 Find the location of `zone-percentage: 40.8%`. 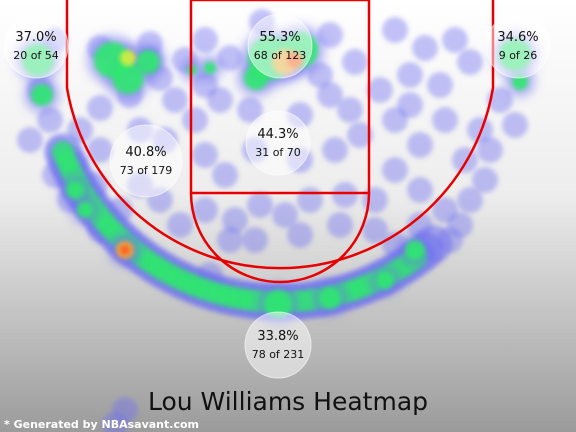

zone-percentage: 40.8% is located at coordinates (145, 152).